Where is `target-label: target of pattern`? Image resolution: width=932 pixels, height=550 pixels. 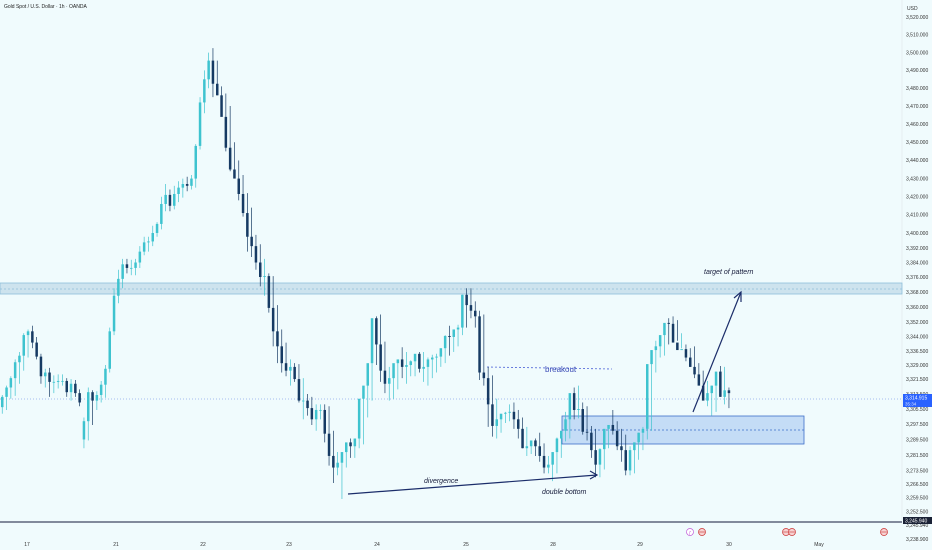
target-label: target of pattern is located at coordinates (729, 272).